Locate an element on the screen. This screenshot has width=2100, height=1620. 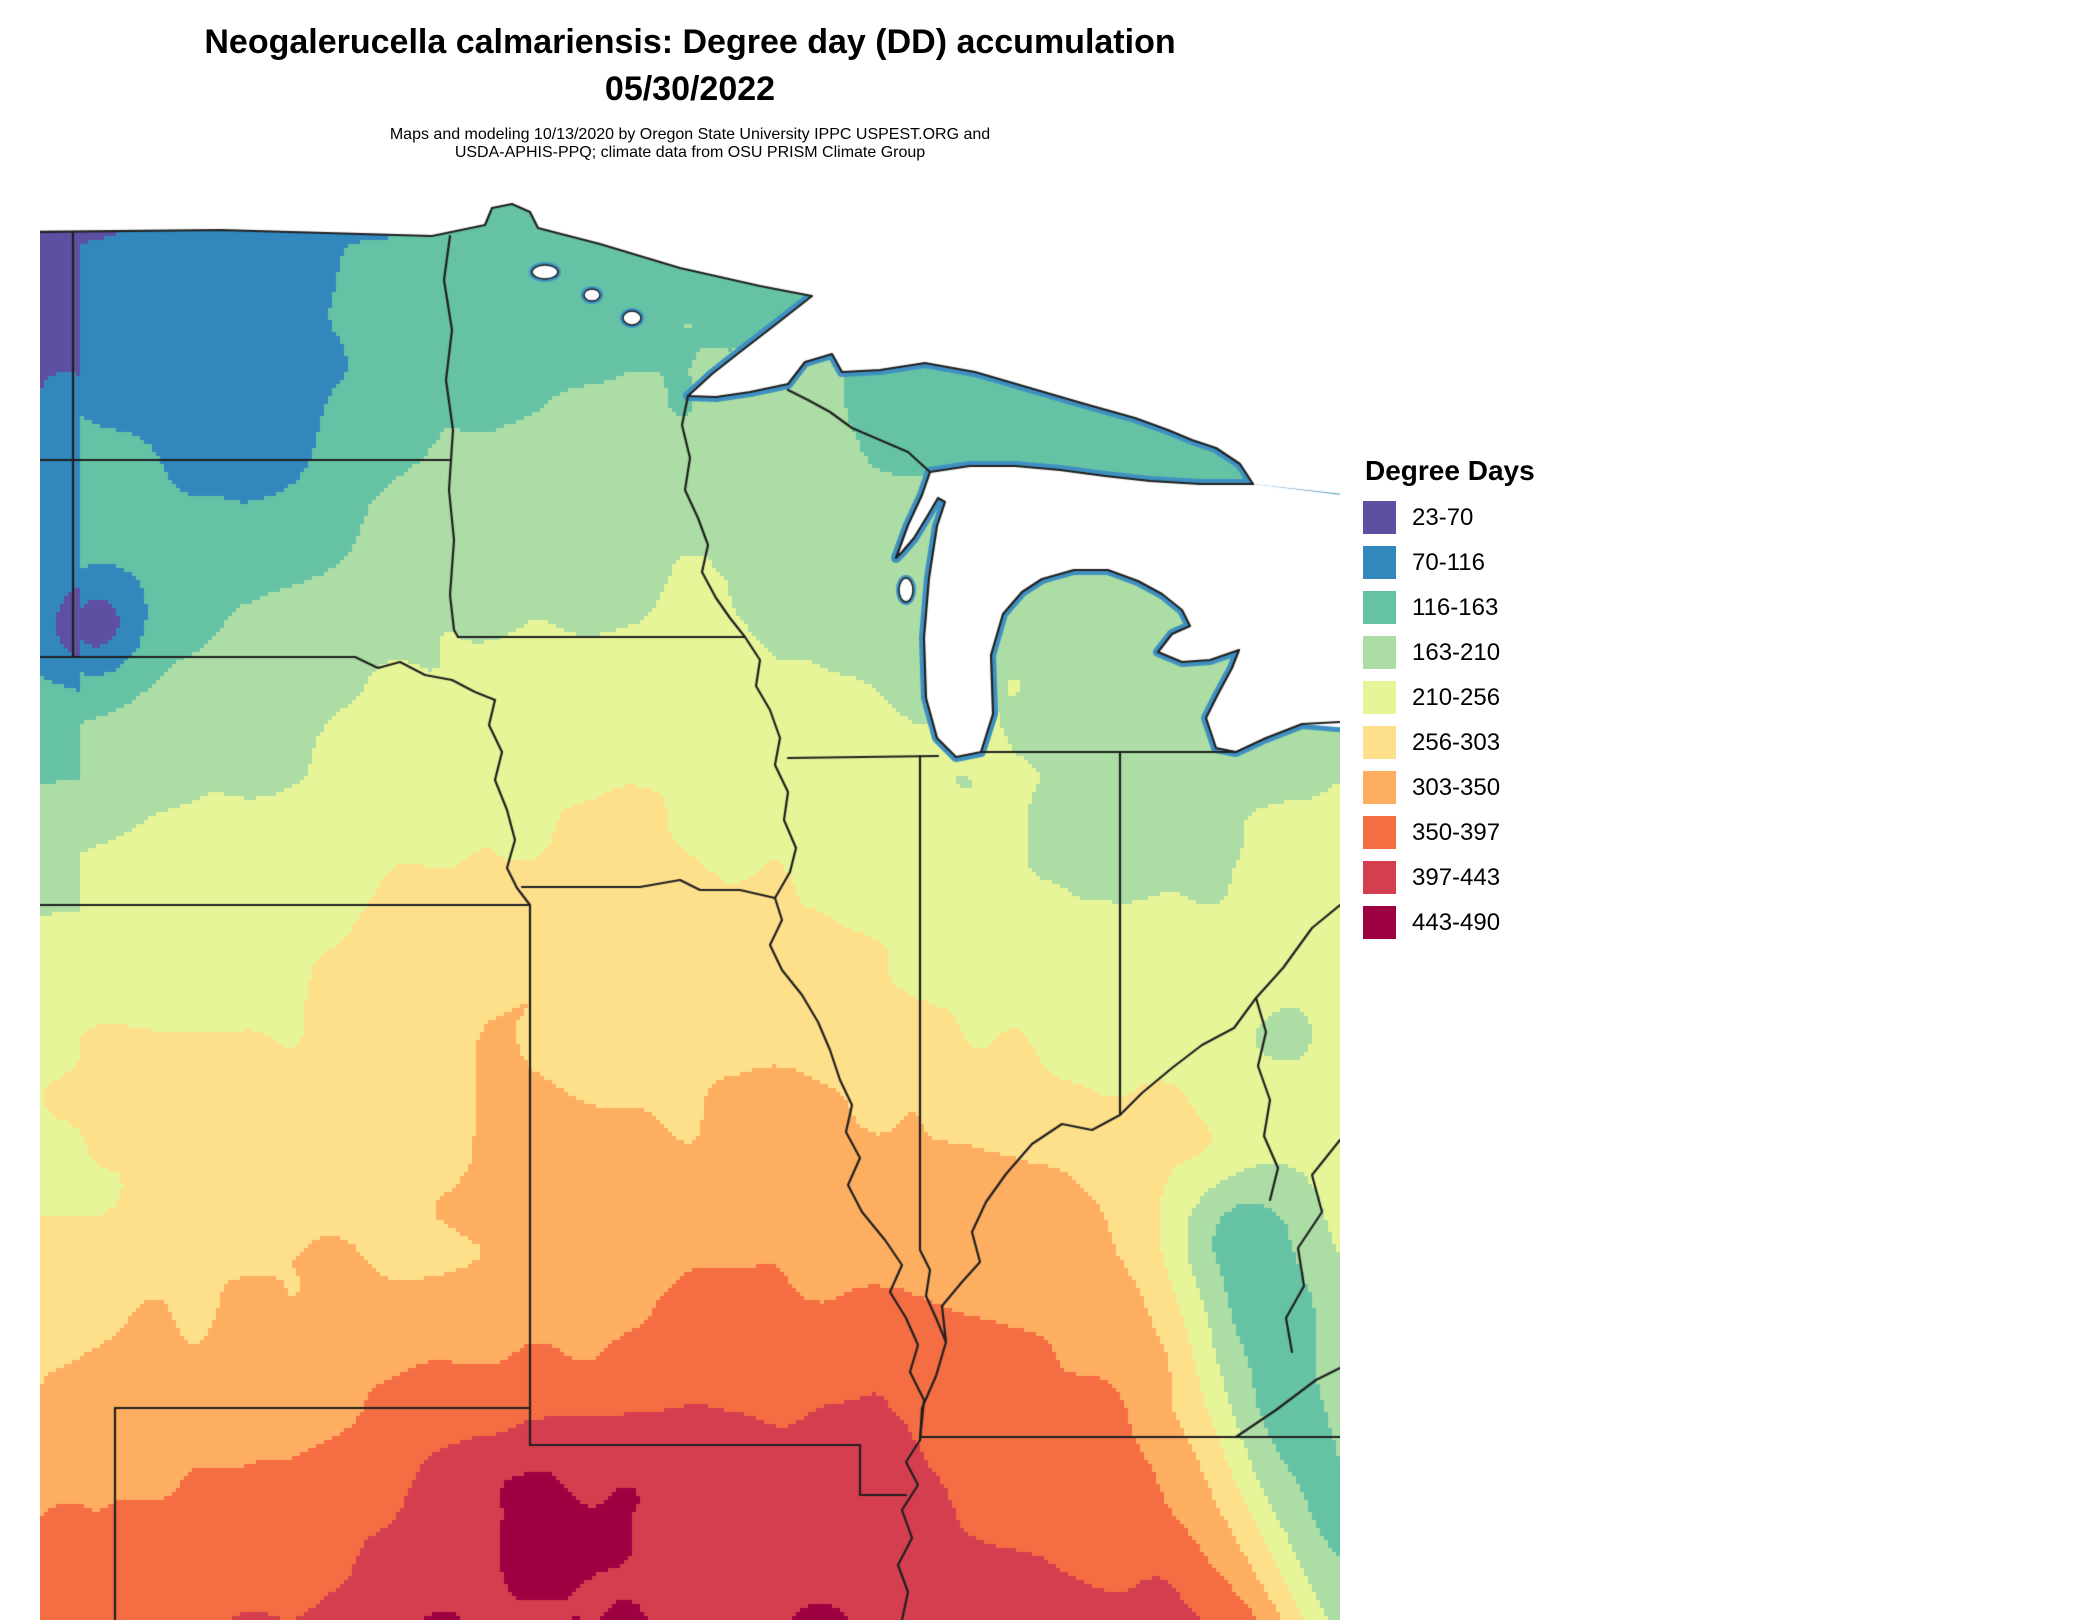
legend-row: 23-70 is located at coordinates (1473, 517).